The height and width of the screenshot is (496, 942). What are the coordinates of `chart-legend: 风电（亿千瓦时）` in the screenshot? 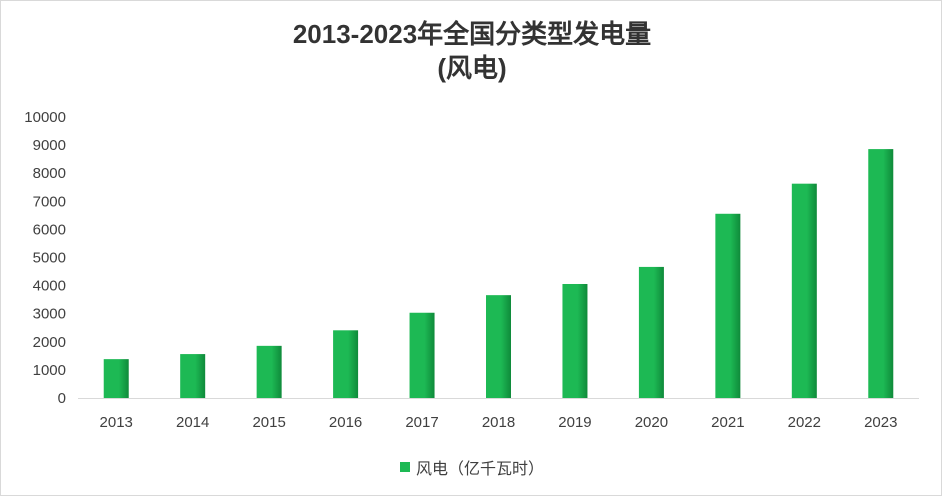 It's located at (471, 467).